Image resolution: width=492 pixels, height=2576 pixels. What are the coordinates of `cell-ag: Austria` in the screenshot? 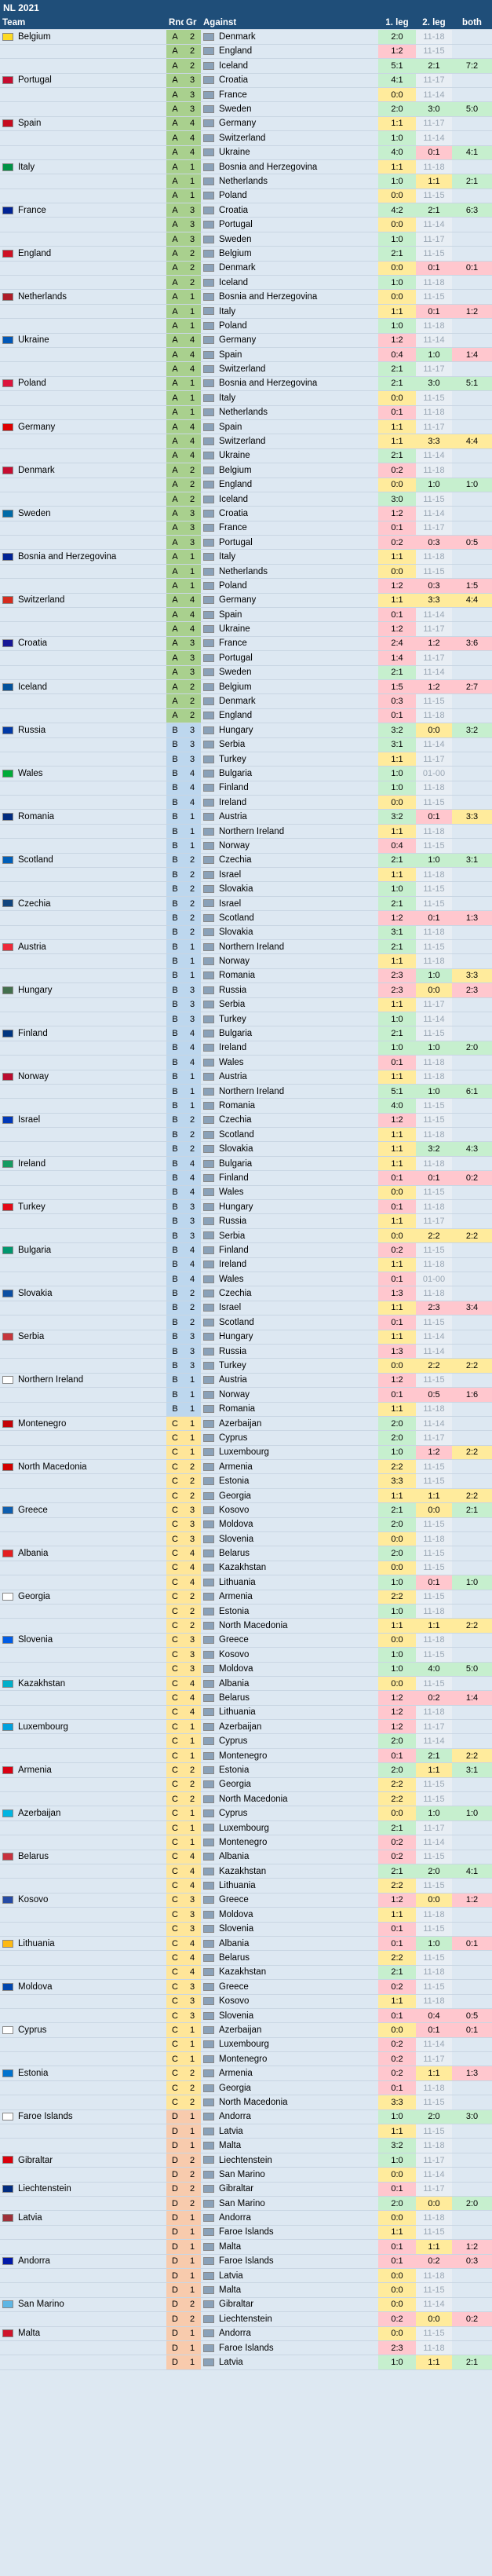 It's located at (289, 1077).